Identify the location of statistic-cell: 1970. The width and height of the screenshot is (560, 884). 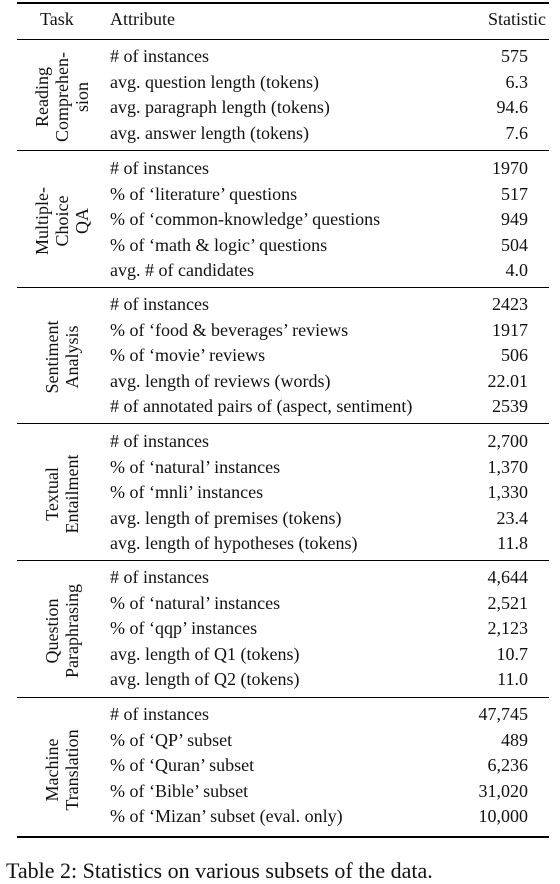
(510, 168).